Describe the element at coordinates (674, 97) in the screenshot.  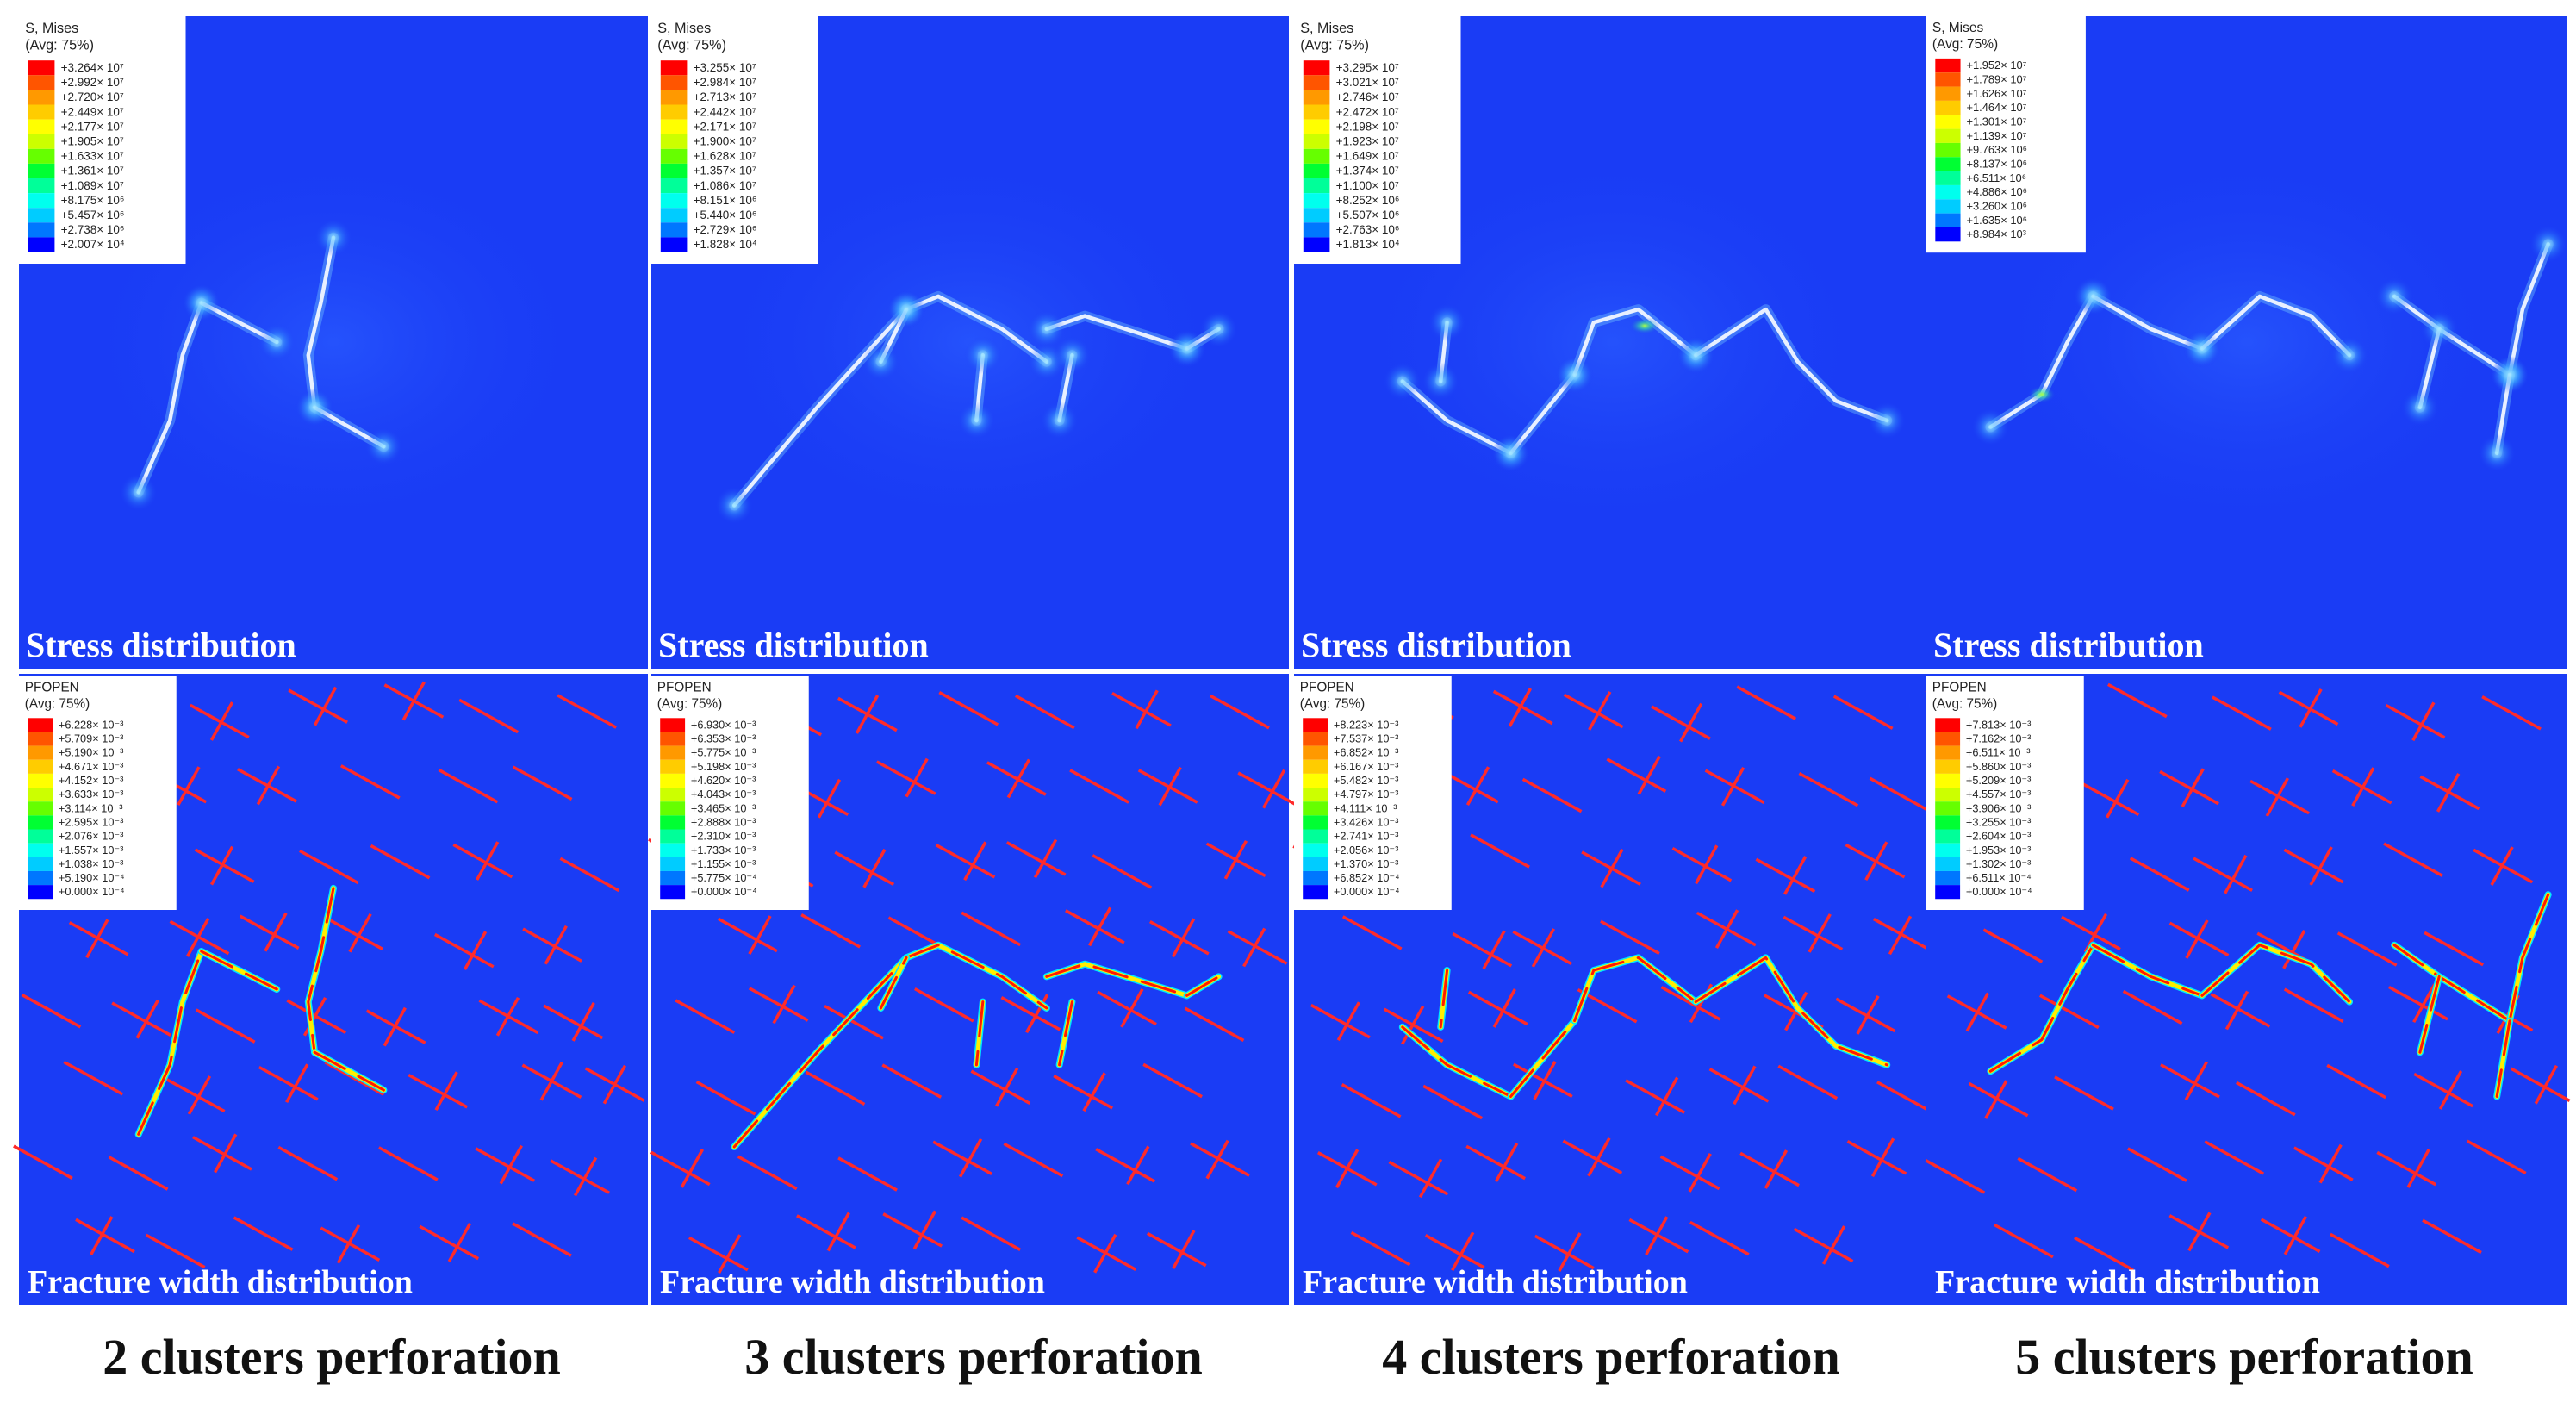
I see `stress-3-legend-swatch` at that location.